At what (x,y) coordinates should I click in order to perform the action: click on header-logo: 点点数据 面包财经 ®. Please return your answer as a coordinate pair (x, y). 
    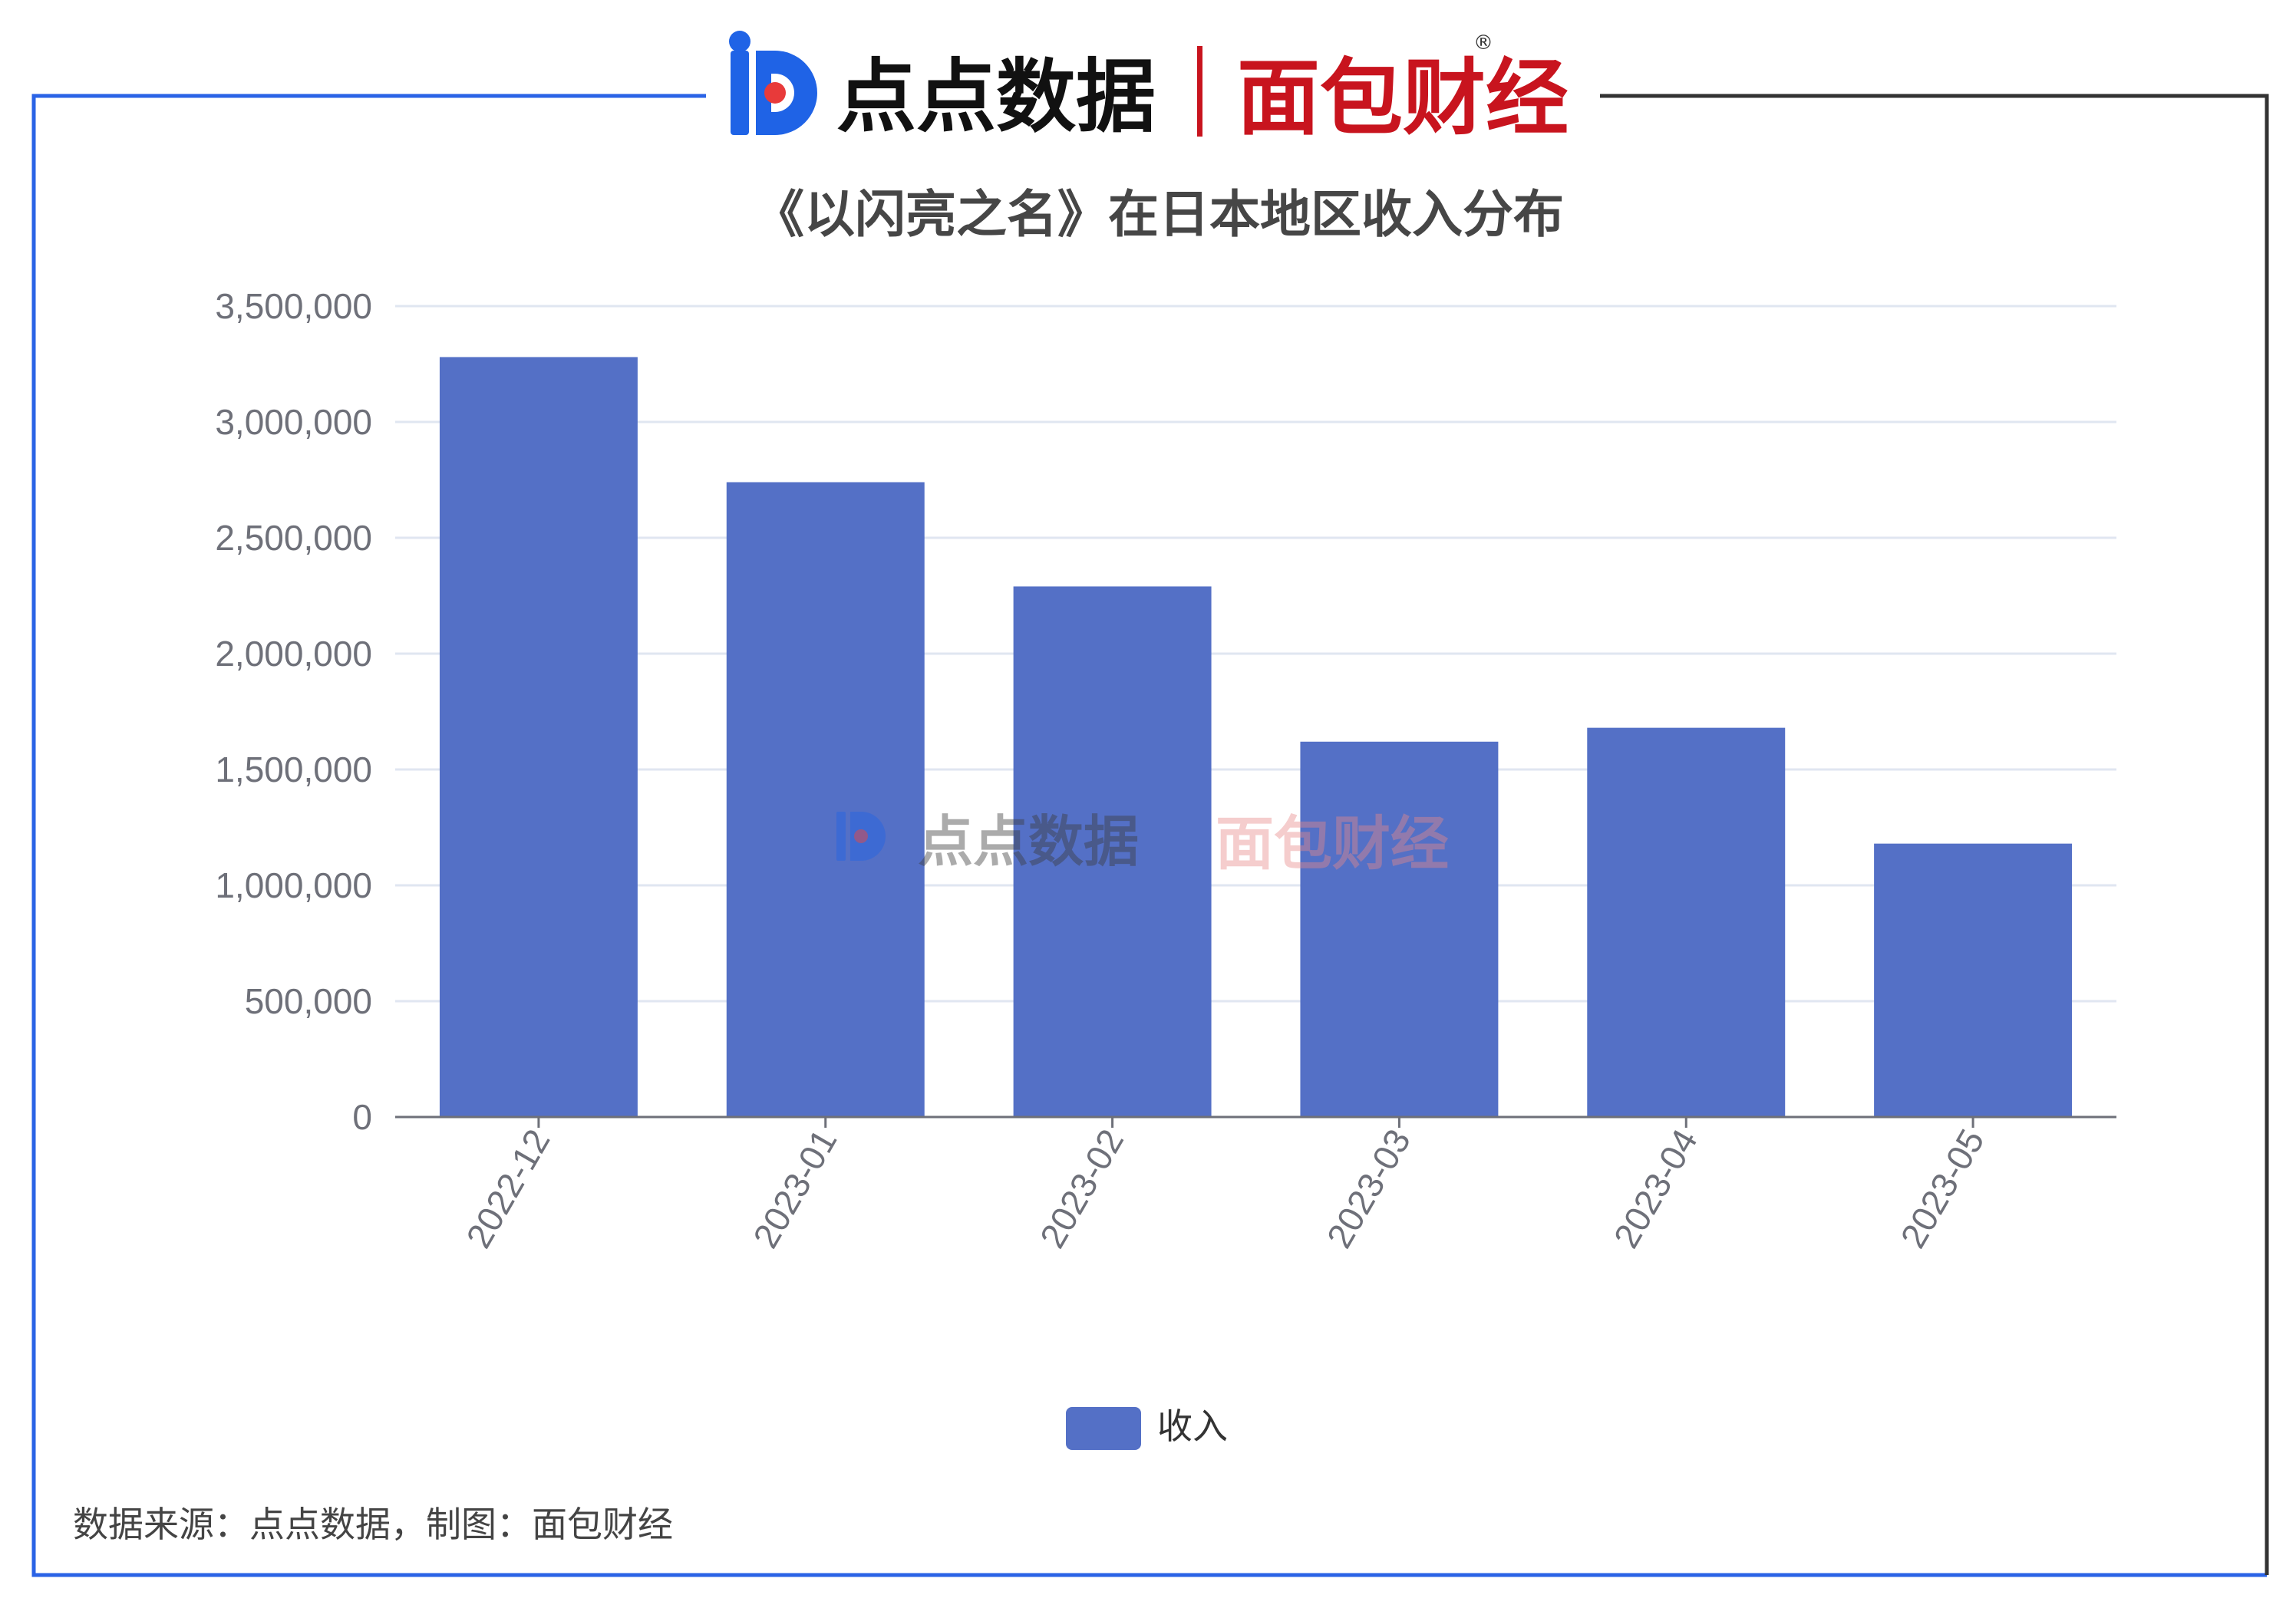
    Looking at the image, I should click on (1149, 89).